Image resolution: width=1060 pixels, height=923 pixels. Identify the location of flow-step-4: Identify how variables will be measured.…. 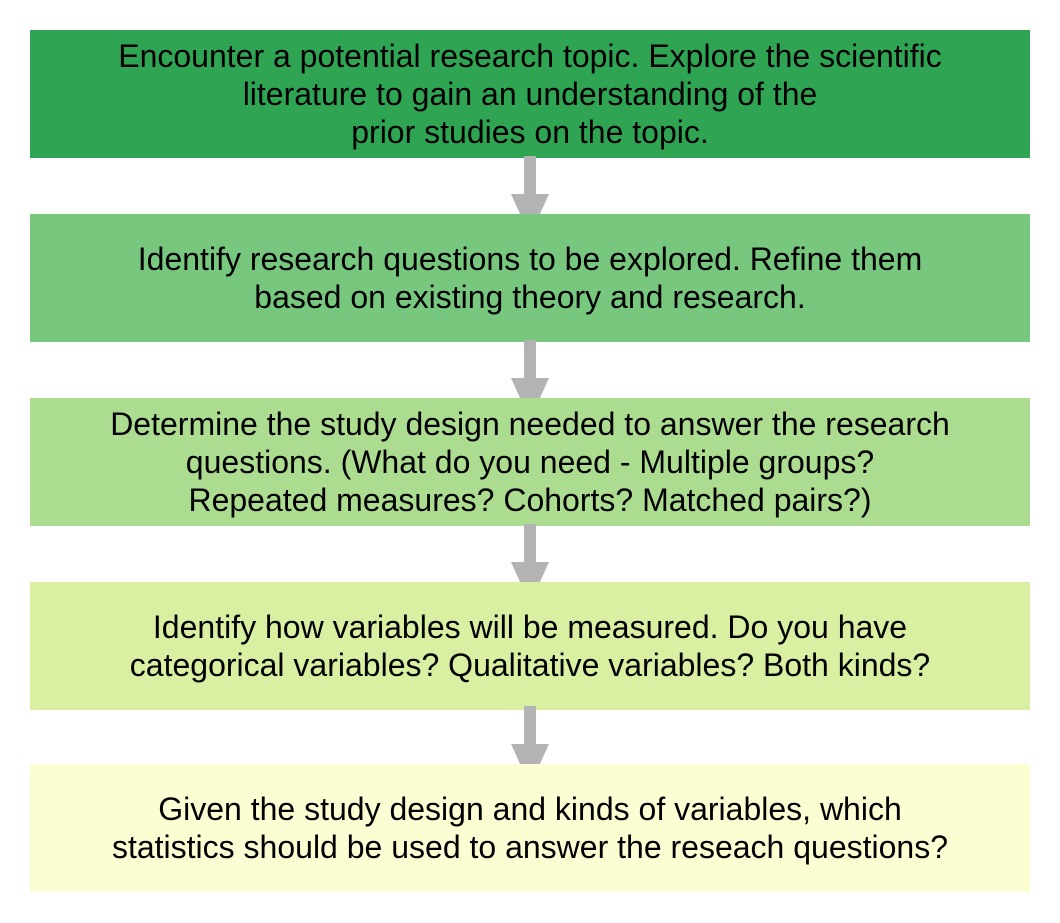
(530, 646).